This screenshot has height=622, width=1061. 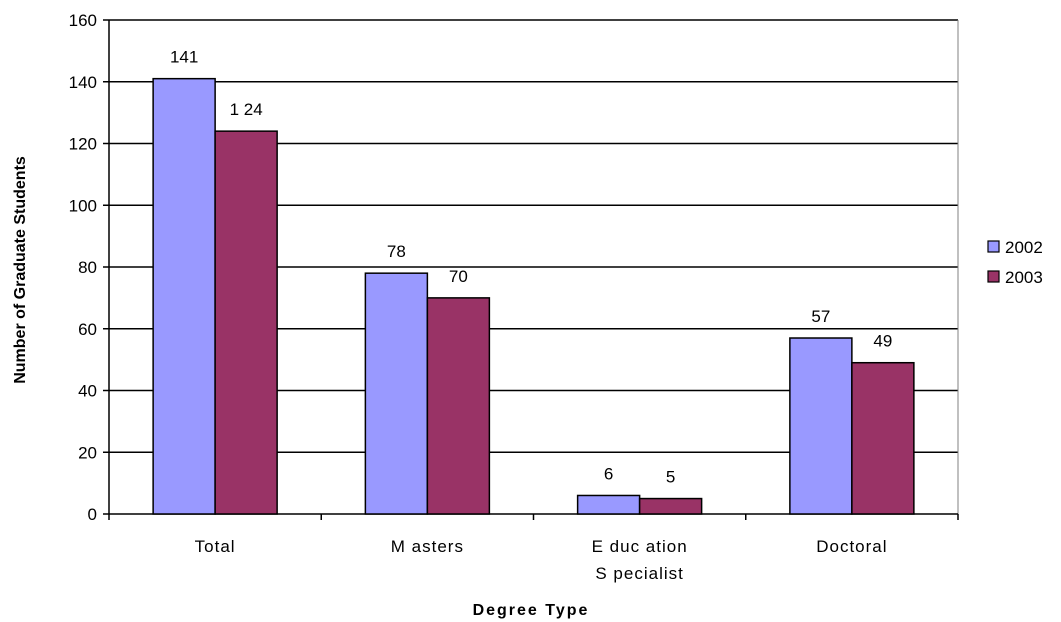 I want to click on data-label: 78, so click(x=396, y=251).